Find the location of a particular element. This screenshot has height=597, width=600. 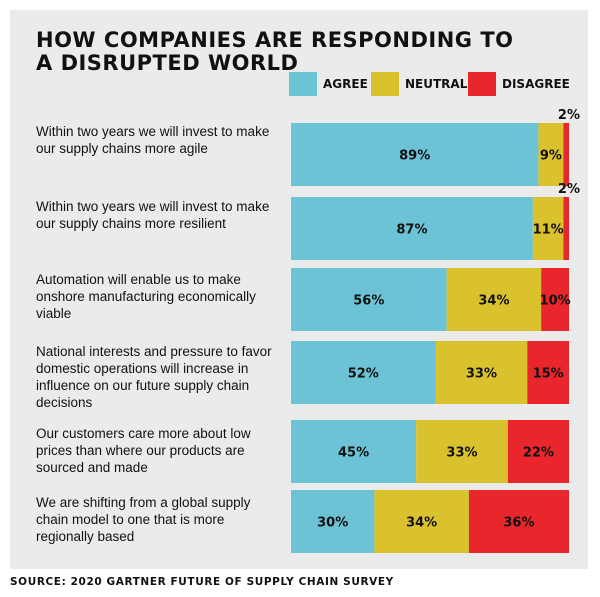

data-label-agree: 56% is located at coordinates (368, 301).